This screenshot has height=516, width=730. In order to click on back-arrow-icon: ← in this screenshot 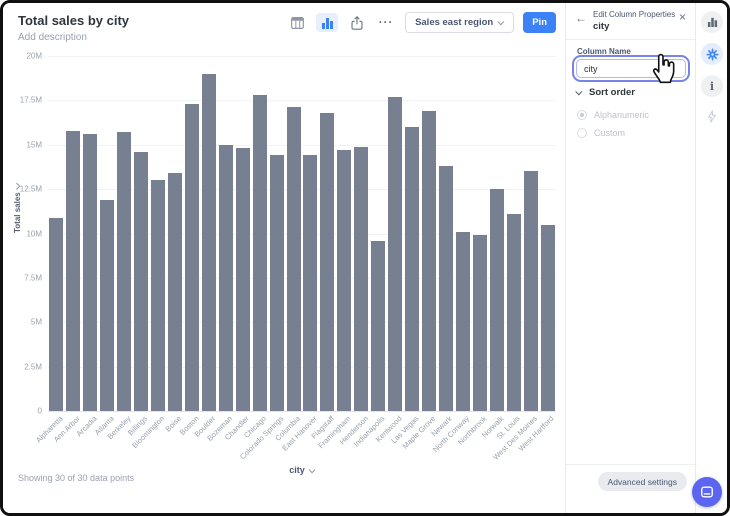, I will do `click(581, 18)`.